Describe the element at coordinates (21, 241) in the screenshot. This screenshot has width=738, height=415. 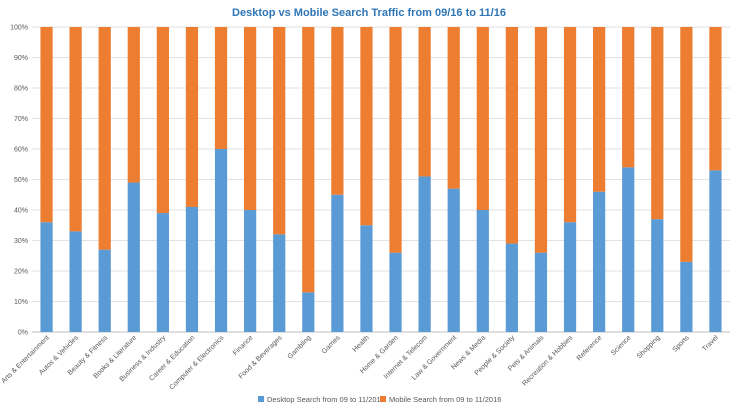
I see `y-tick-label: 30%` at that location.